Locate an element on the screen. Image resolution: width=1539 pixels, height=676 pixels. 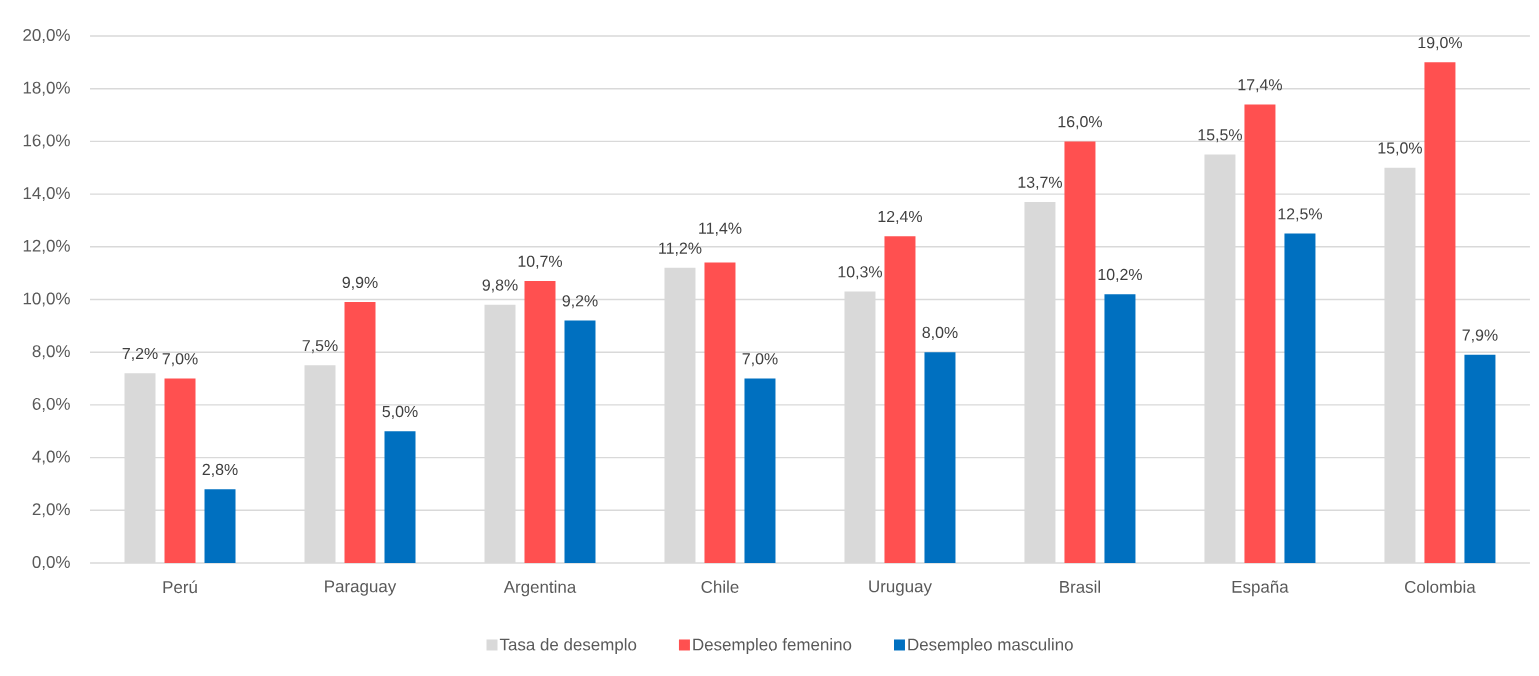
data-label: 9,2% is located at coordinates (580, 302).